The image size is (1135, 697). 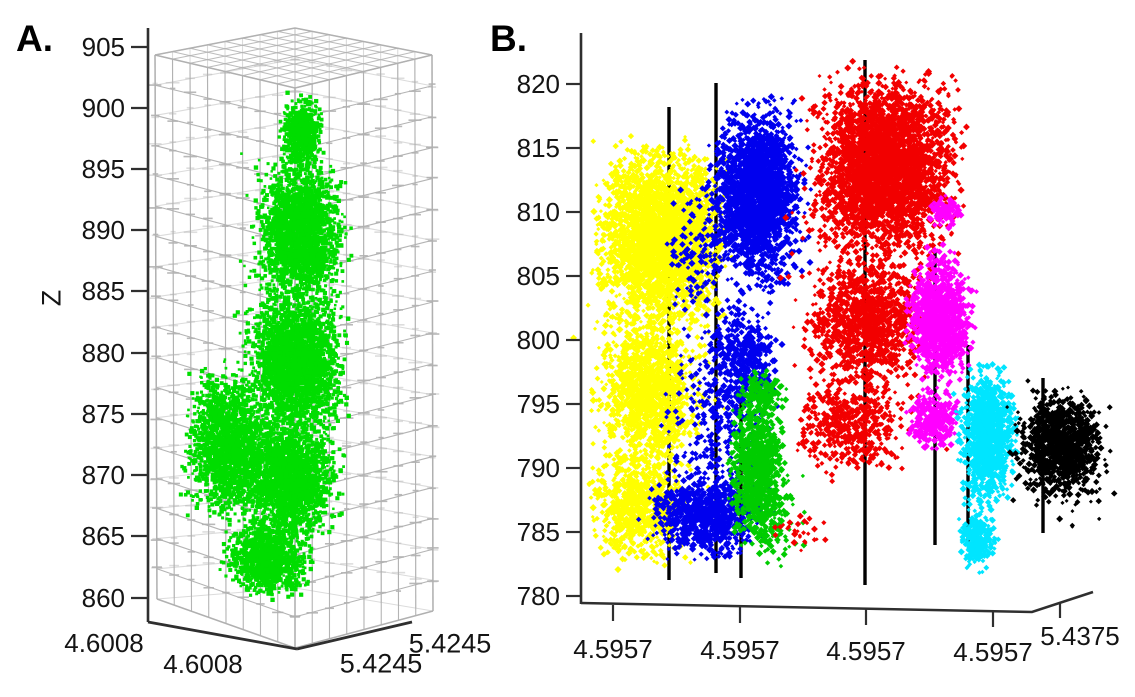 I want to click on a-z-tick-label: 885, so click(x=103, y=291).